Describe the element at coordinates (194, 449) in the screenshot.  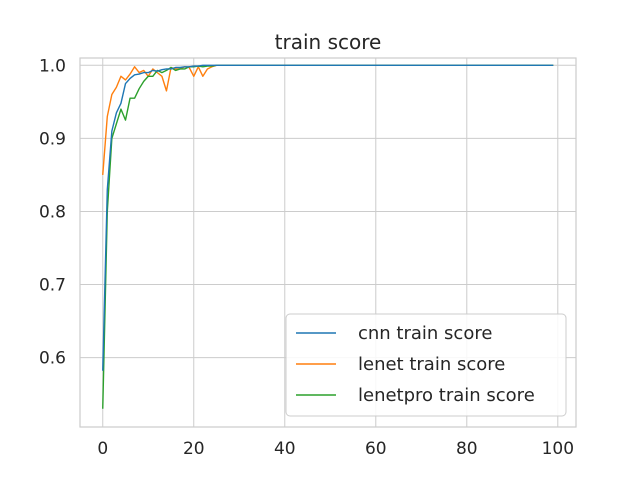
I see `x-tick-label: 20` at that location.